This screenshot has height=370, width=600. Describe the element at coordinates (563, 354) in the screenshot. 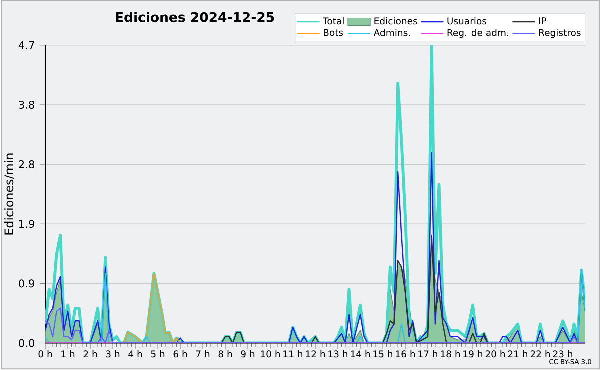

I see `x-tick-label: 23 h` at that location.